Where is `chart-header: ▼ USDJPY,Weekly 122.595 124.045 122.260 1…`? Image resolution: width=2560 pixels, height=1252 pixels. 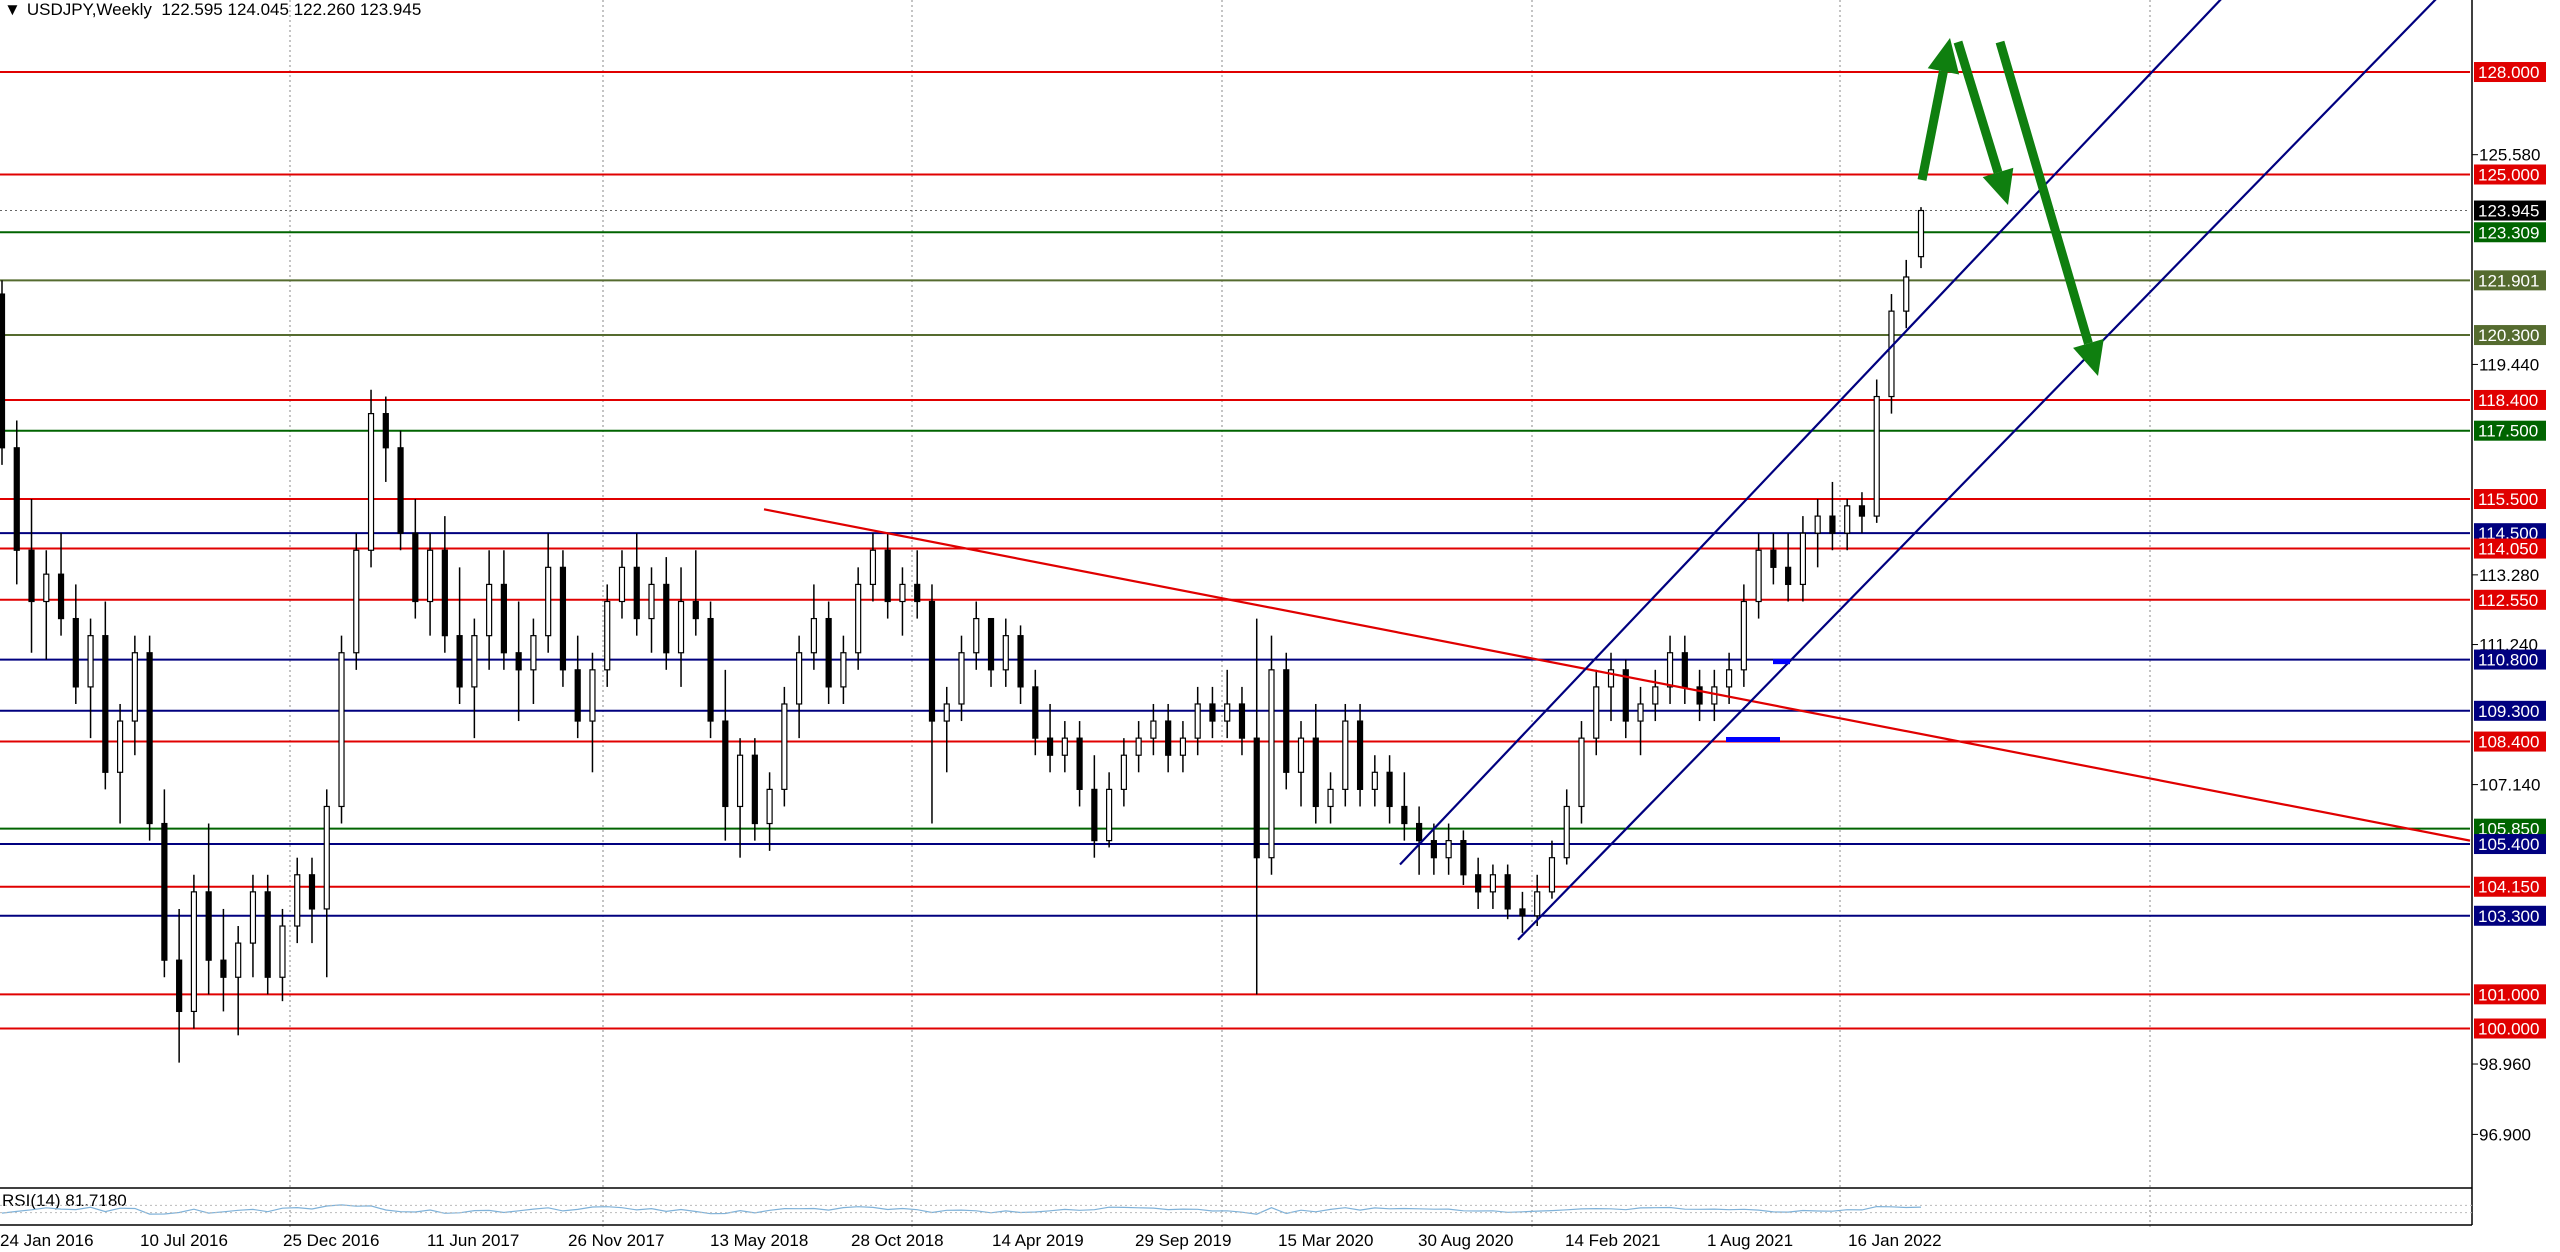 chart-header: ▼ USDJPY,Weekly 122.595 124.045 122.260 1… is located at coordinates (210, 11).